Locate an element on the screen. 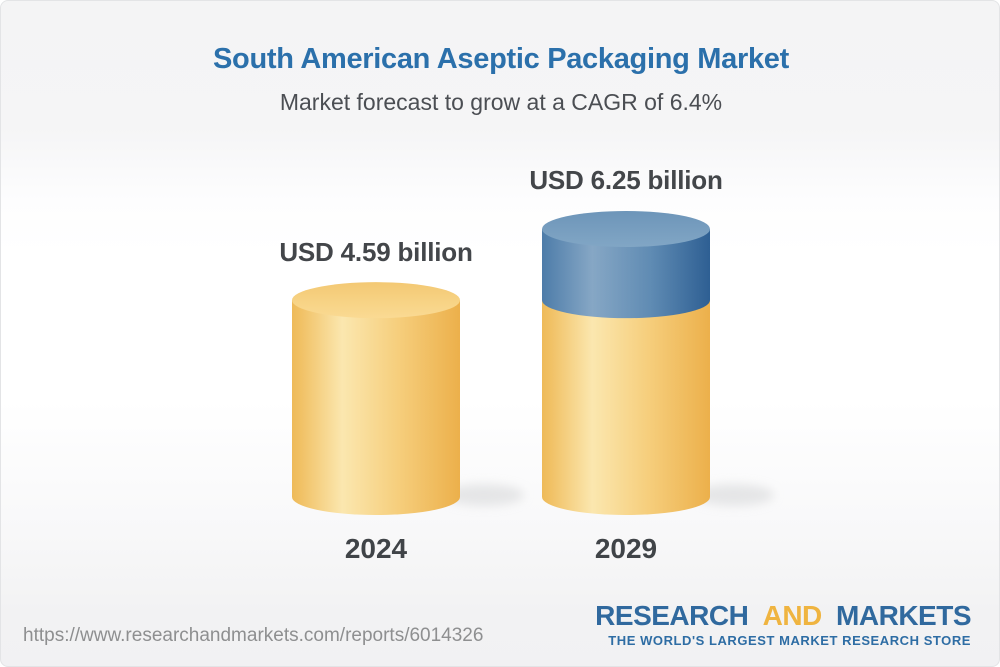 The image size is (1000, 667). logo-word-research: RESEARCH is located at coordinates (672, 615).